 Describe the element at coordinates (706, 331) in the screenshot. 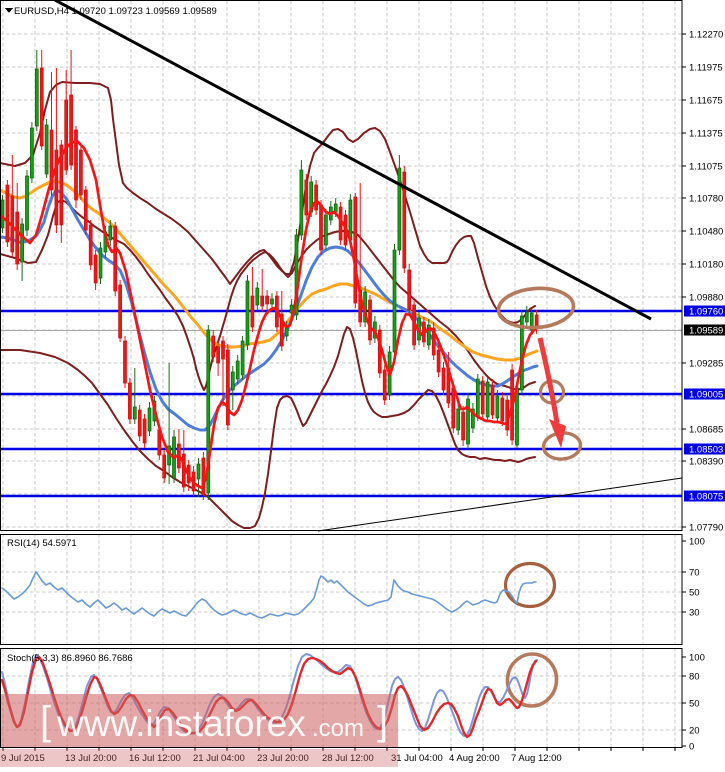

I see `svg-text: 1.09589` at that location.